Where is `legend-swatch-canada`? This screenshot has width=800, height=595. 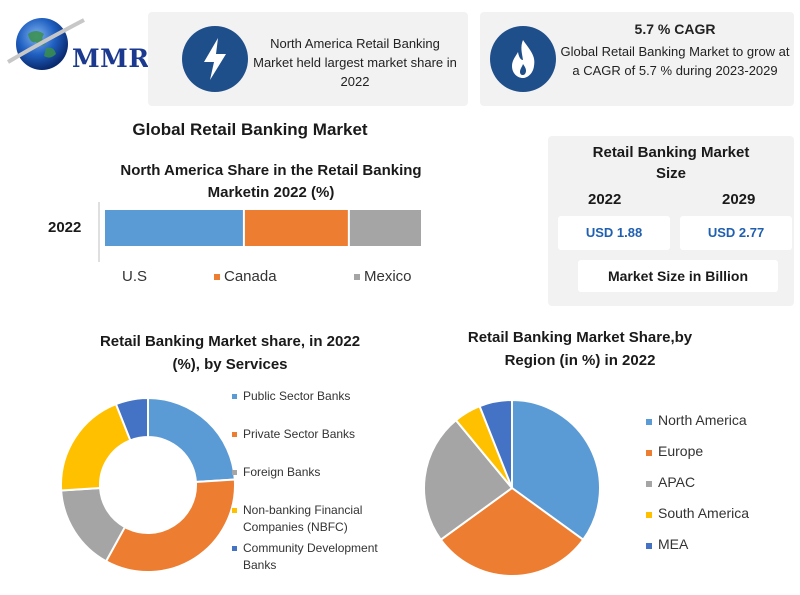 legend-swatch-canada is located at coordinates (217, 277).